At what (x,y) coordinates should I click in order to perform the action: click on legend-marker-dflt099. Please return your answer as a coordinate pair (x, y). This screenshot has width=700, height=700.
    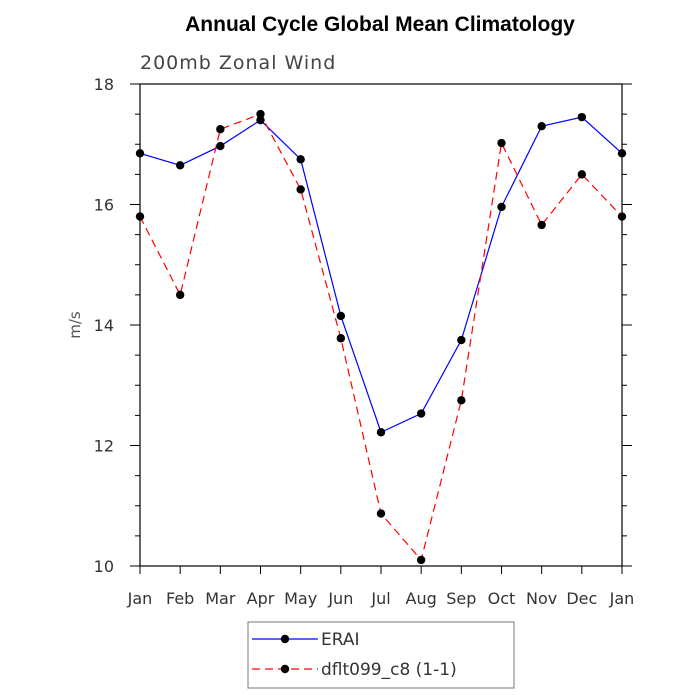
    Looking at the image, I should click on (285, 669).